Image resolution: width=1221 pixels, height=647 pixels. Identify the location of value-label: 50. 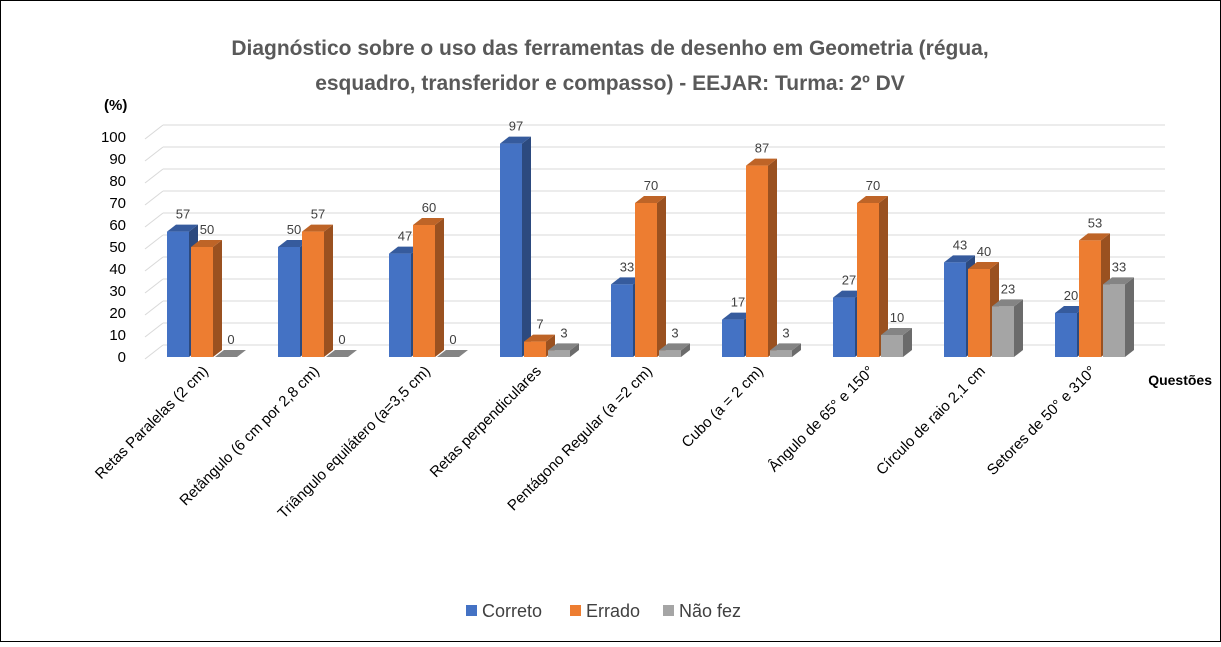
(294, 229).